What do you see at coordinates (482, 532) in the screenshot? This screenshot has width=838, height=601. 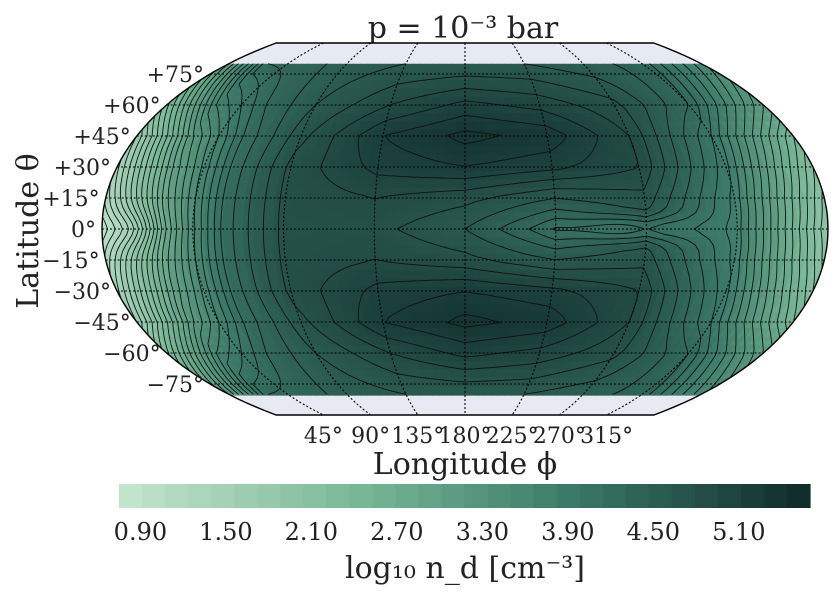 I see `colorbar-tick-label: 3.30` at bounding box center [482, 532].